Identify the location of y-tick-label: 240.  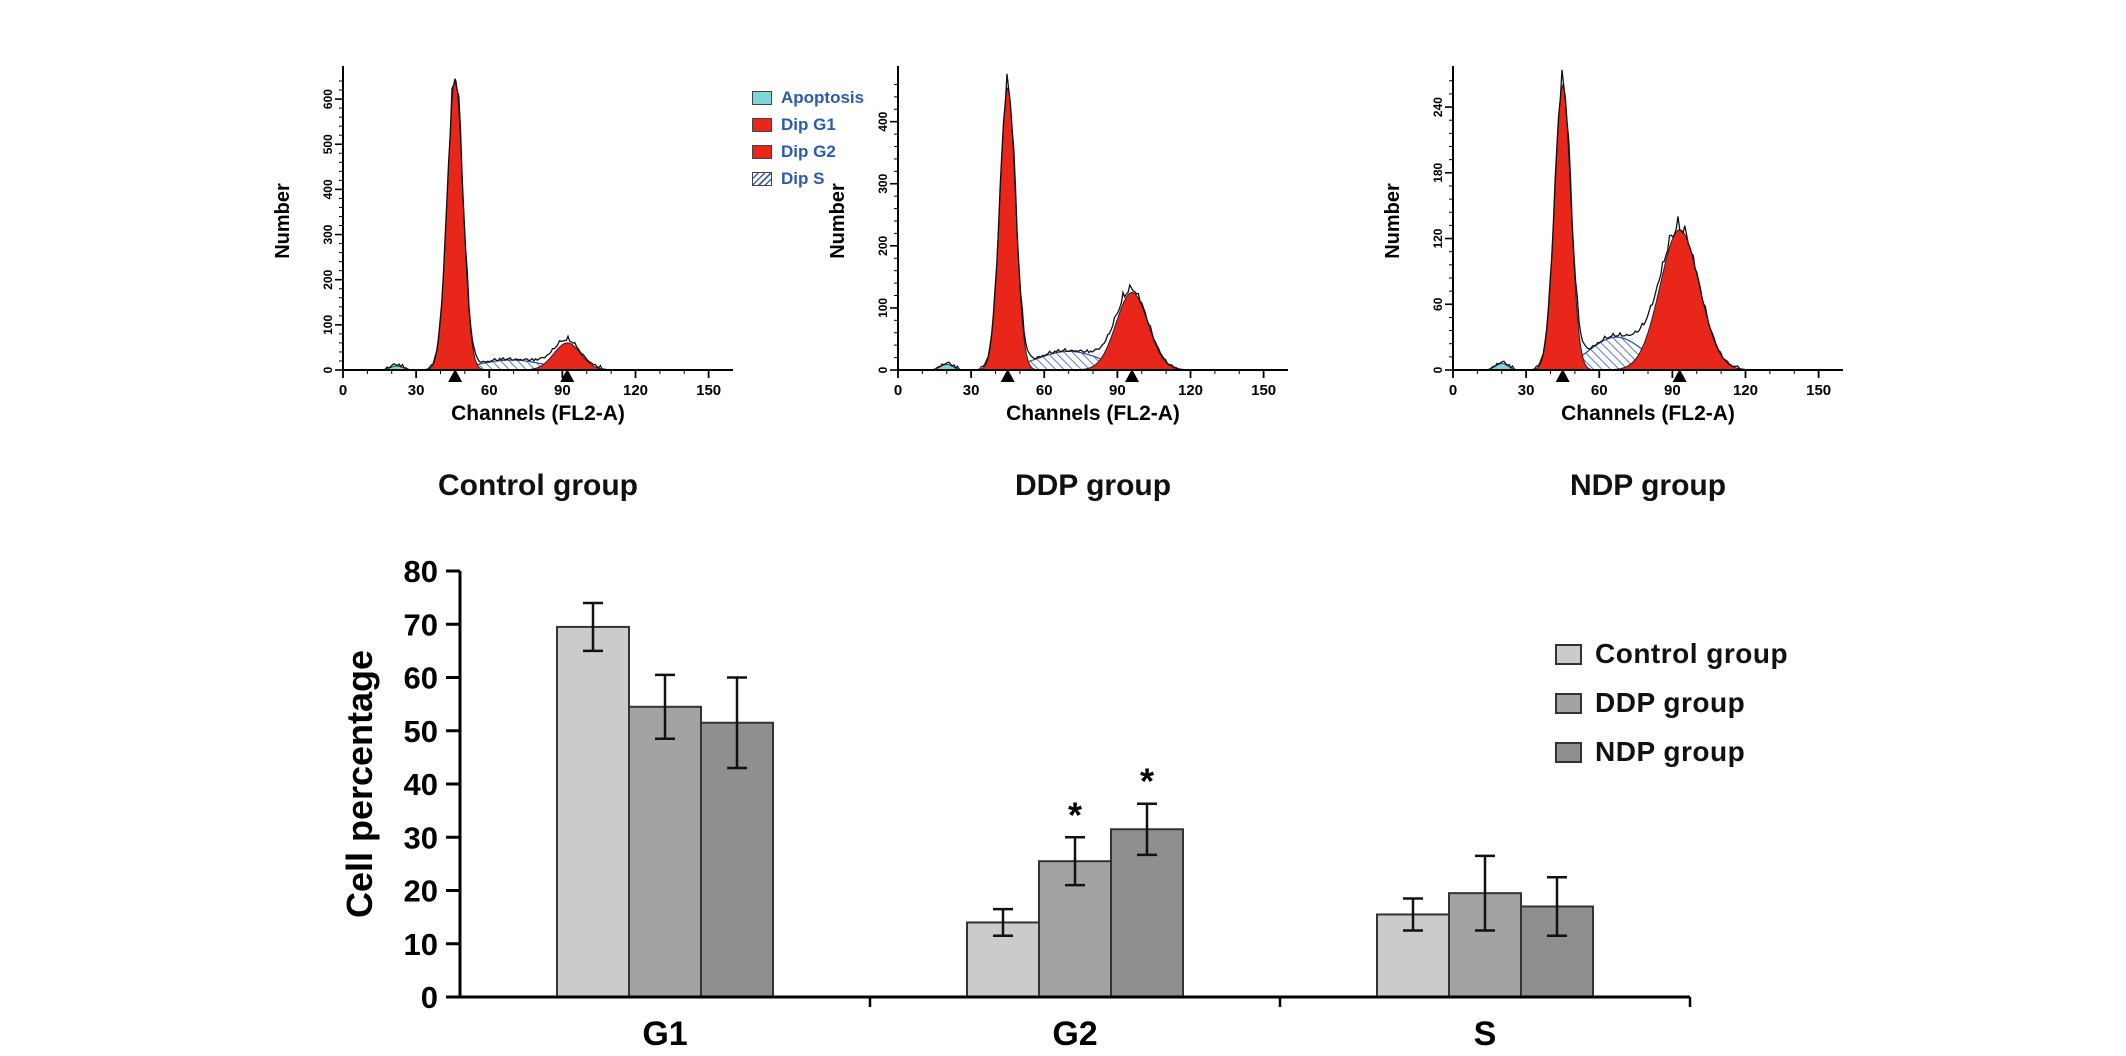
(1438, 107).